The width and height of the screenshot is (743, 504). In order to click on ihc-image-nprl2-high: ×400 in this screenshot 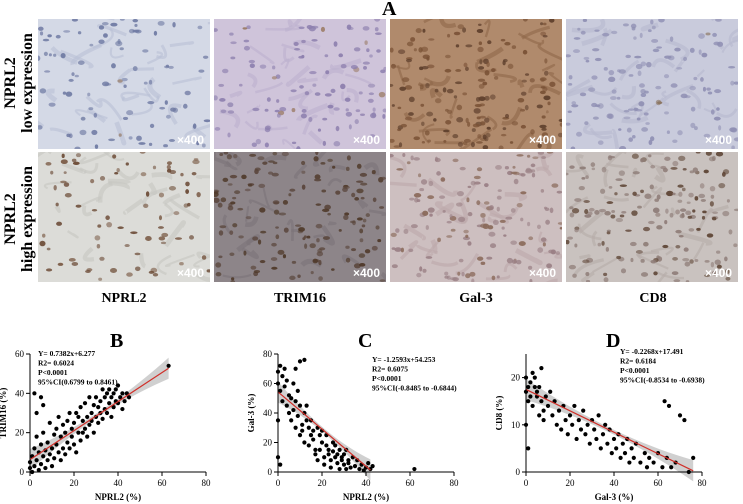, I will do `click(124, 217)`.